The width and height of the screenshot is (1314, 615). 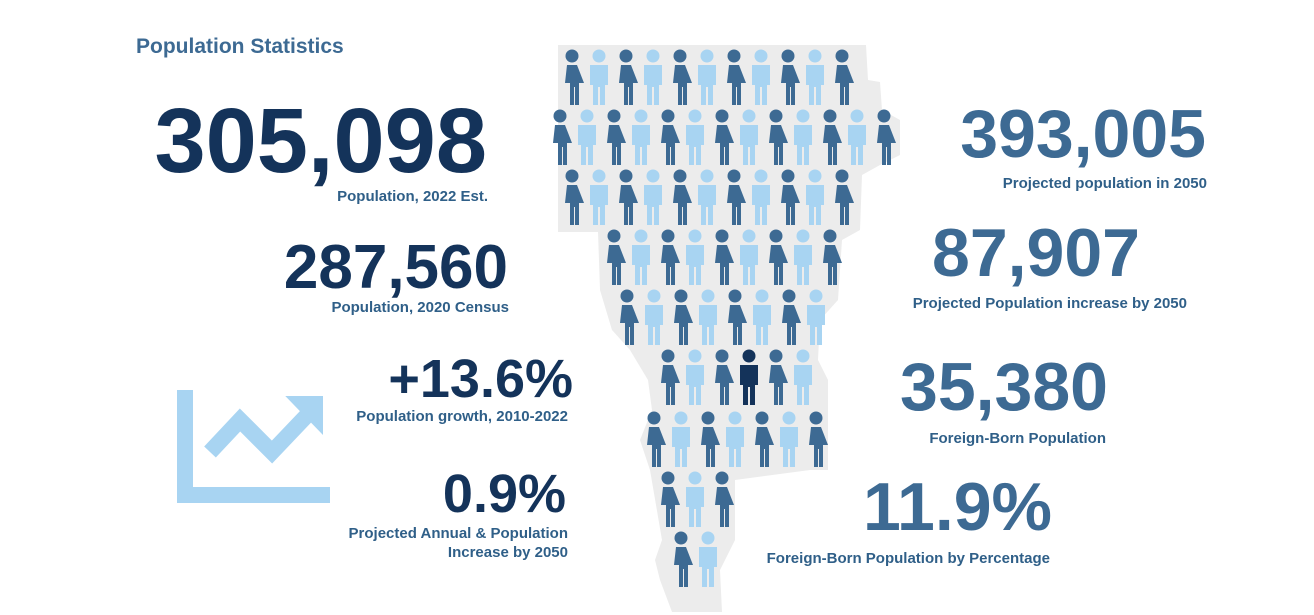 I want to click on stat-label: Population growth, 2010-2022, so click(x=462, y=416).